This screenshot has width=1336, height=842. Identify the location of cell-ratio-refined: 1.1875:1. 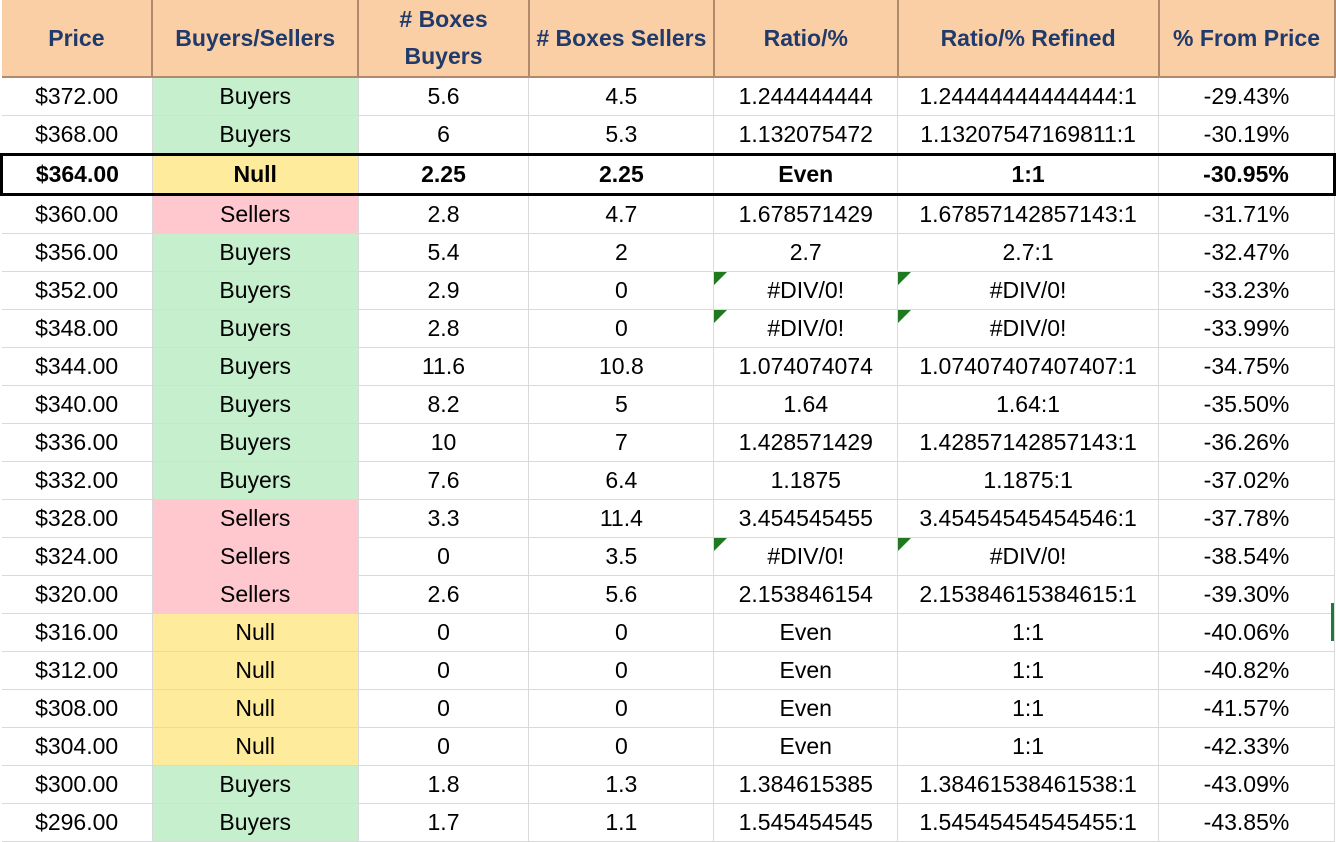
(1028, 480).